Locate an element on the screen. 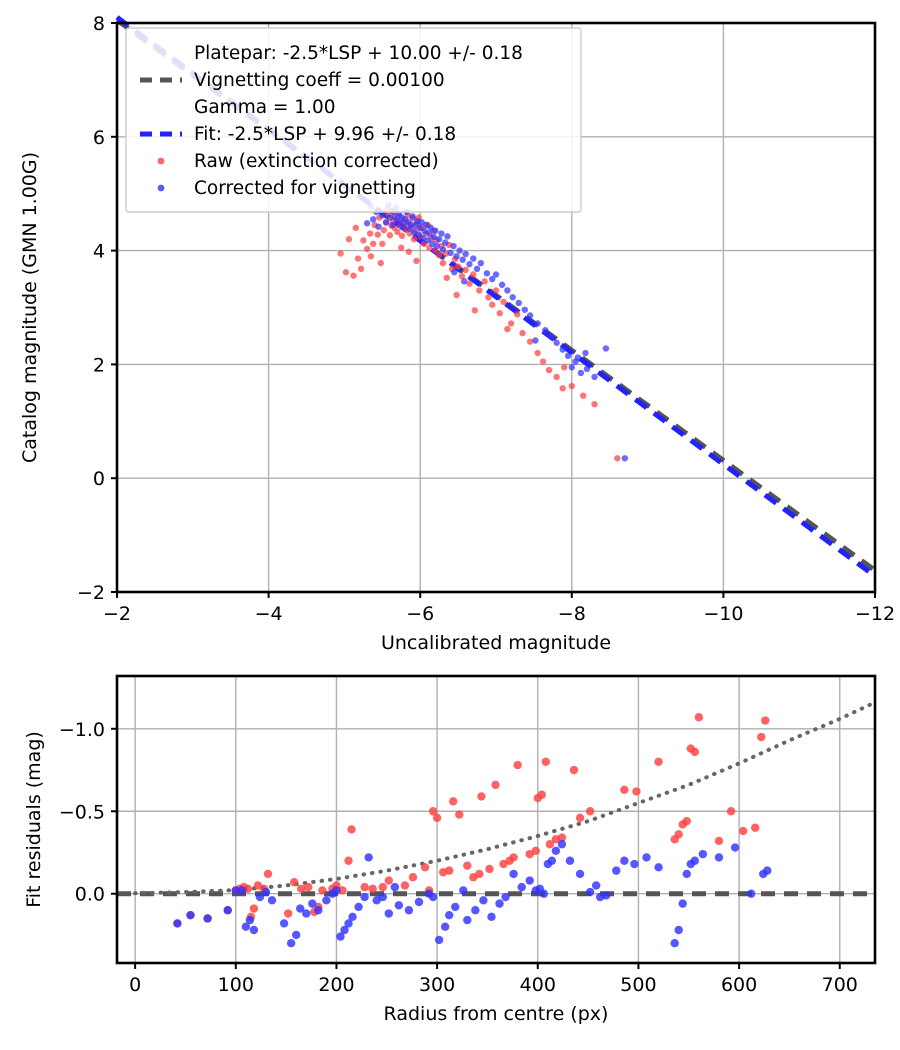 The width and height of the screenshot is (900, 1050). y-tick-label: −0.5 is located at coordinates (82, 812).